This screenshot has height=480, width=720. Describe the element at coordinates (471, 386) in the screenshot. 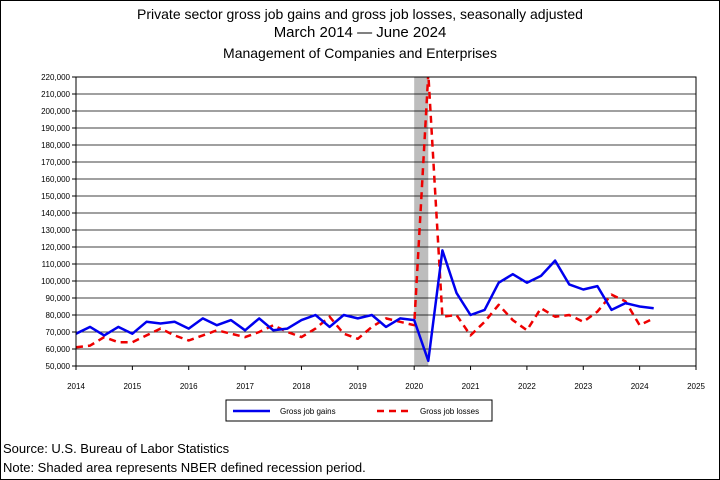

I see `x-tick-label: 2021` at that location.